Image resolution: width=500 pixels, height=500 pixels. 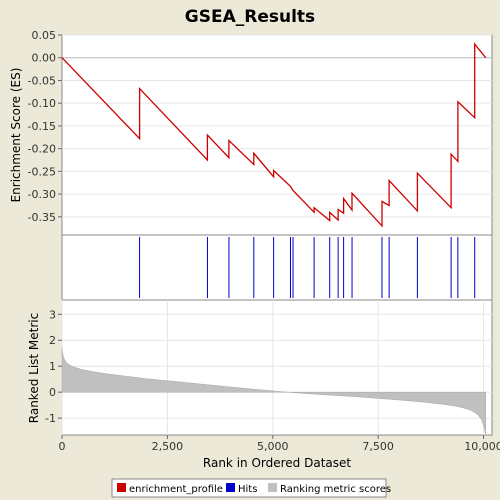 What do you see at coordinates (273, 446) in the screenshot?
I see `rank-tick-label: 5,000` at bounding box center [273, 446].